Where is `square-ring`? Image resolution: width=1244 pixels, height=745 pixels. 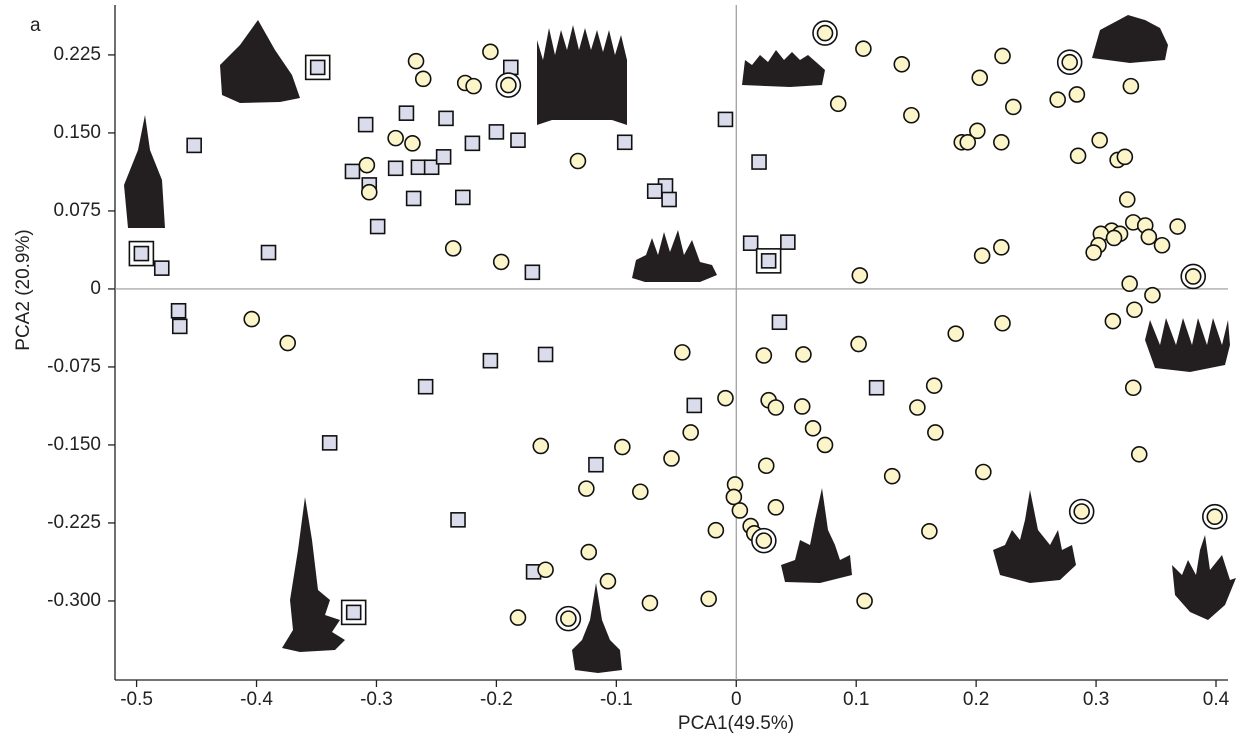 square-ring is located at coordinates (768, 261).